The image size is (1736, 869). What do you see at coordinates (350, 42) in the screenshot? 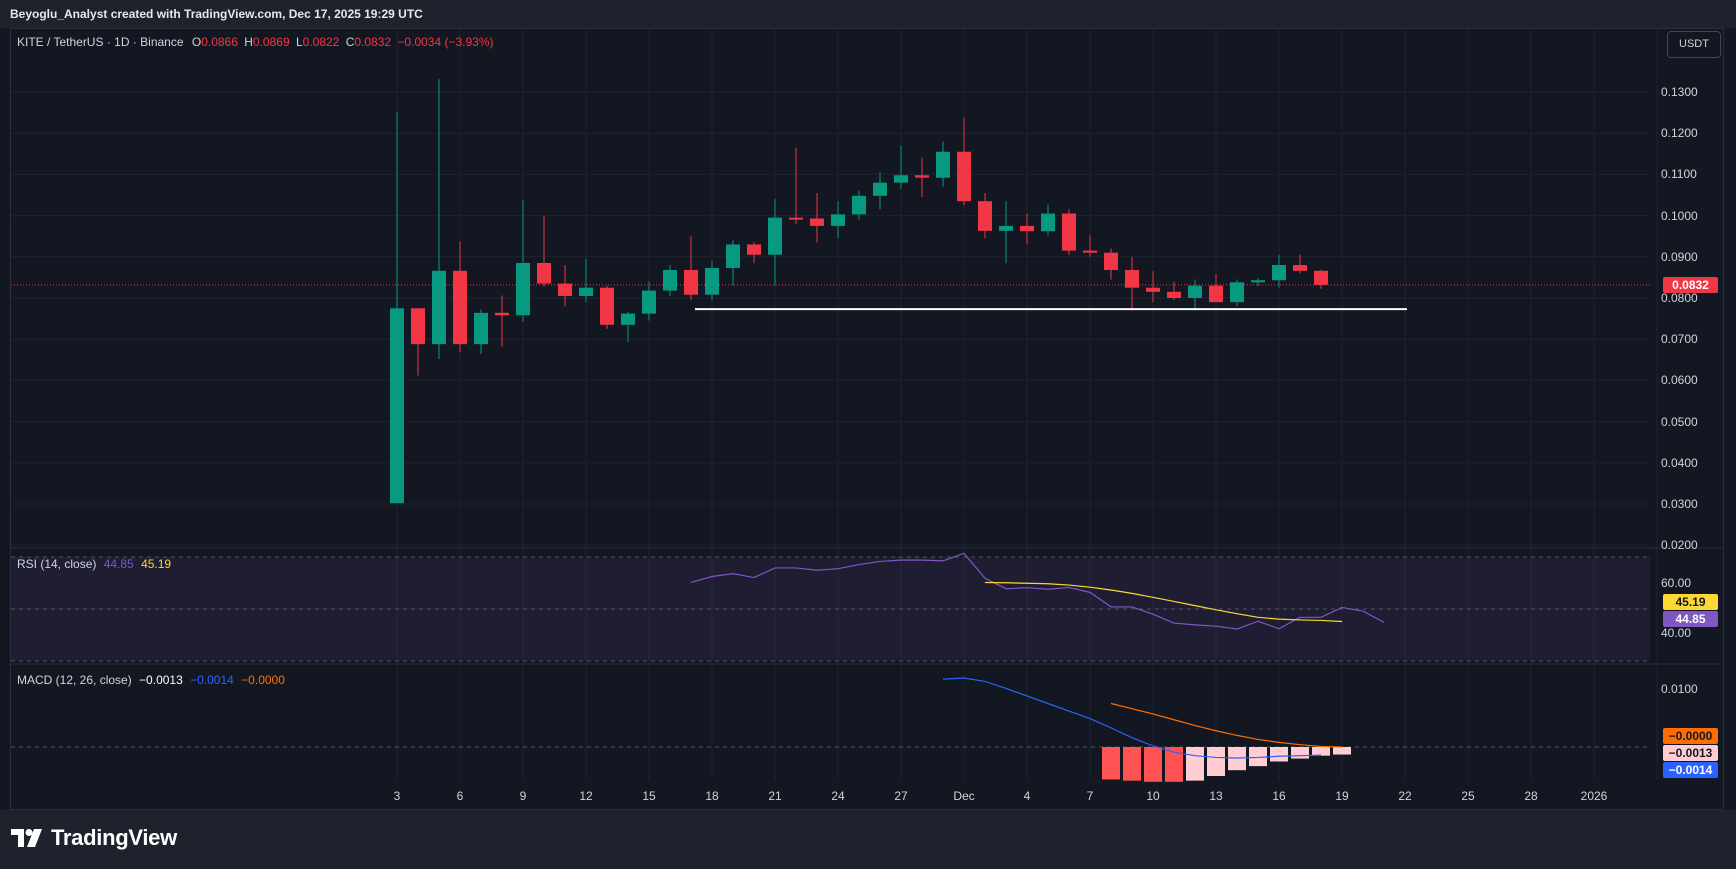
I see `close-label: C` at bounding box center [350, 42].